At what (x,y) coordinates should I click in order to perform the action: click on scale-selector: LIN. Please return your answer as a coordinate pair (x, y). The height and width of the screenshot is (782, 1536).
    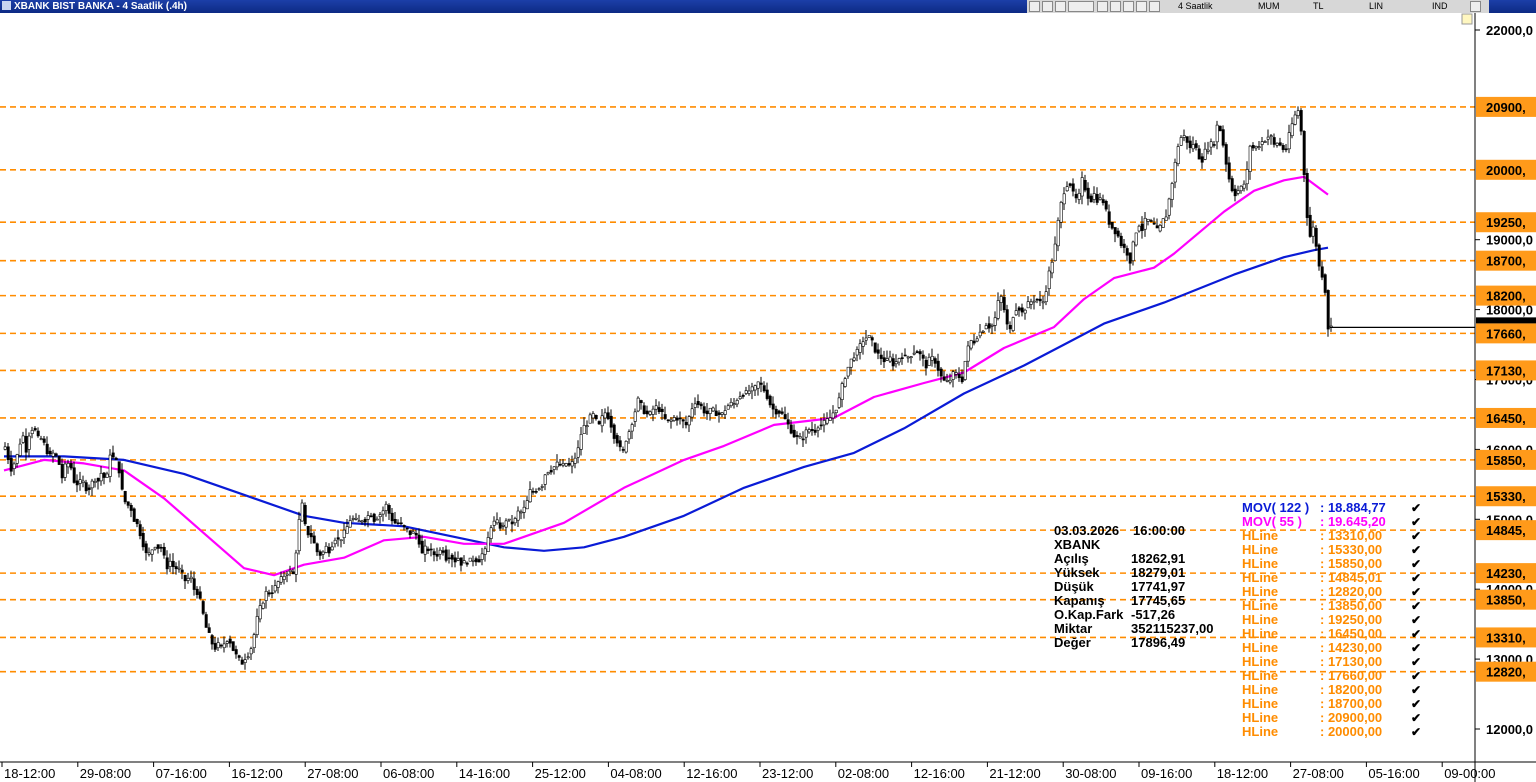
    Looking at the image, I should click on (1376, 6).